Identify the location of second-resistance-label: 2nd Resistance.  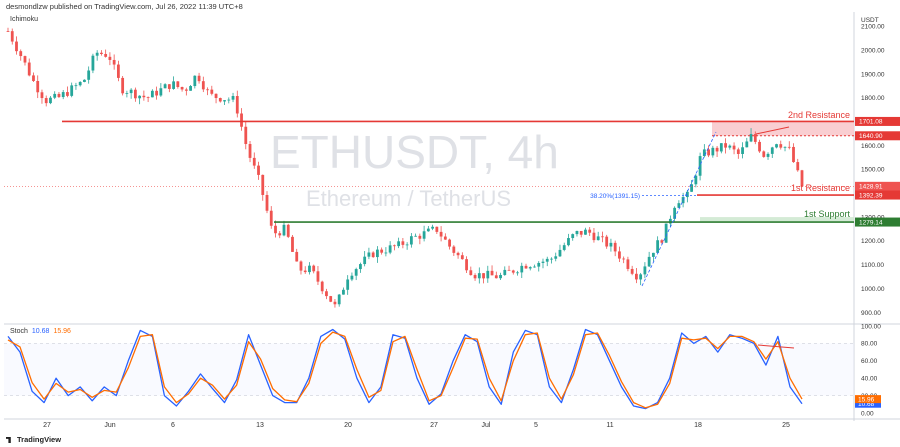
(819, 115).